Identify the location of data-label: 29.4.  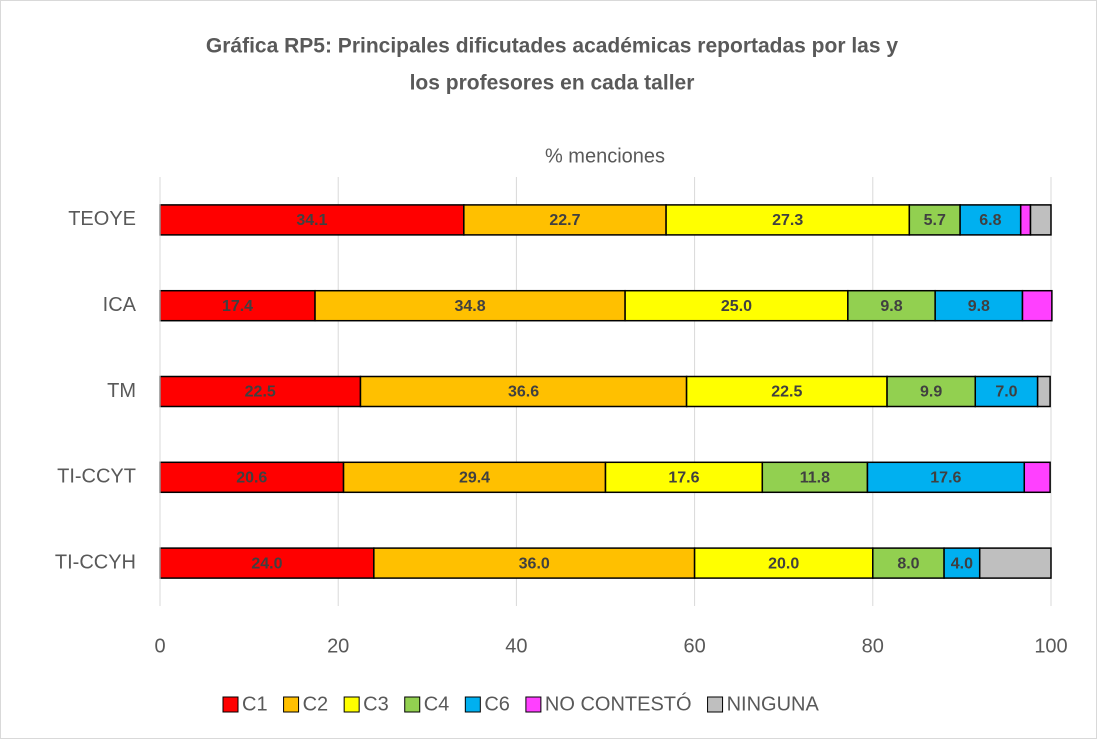
(474, 478).